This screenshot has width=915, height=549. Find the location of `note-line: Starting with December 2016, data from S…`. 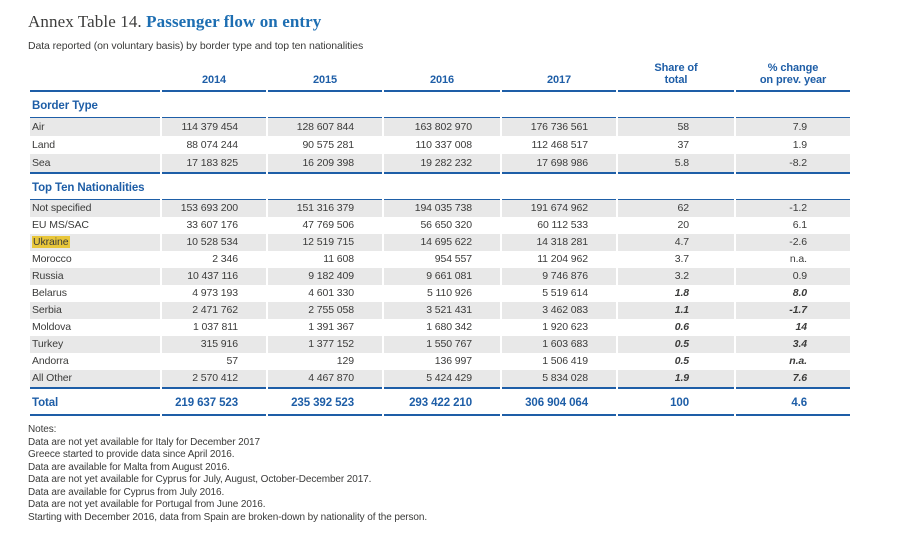

note-line: Starting with December 2016, data from S… is located at coordinates (228, 517).